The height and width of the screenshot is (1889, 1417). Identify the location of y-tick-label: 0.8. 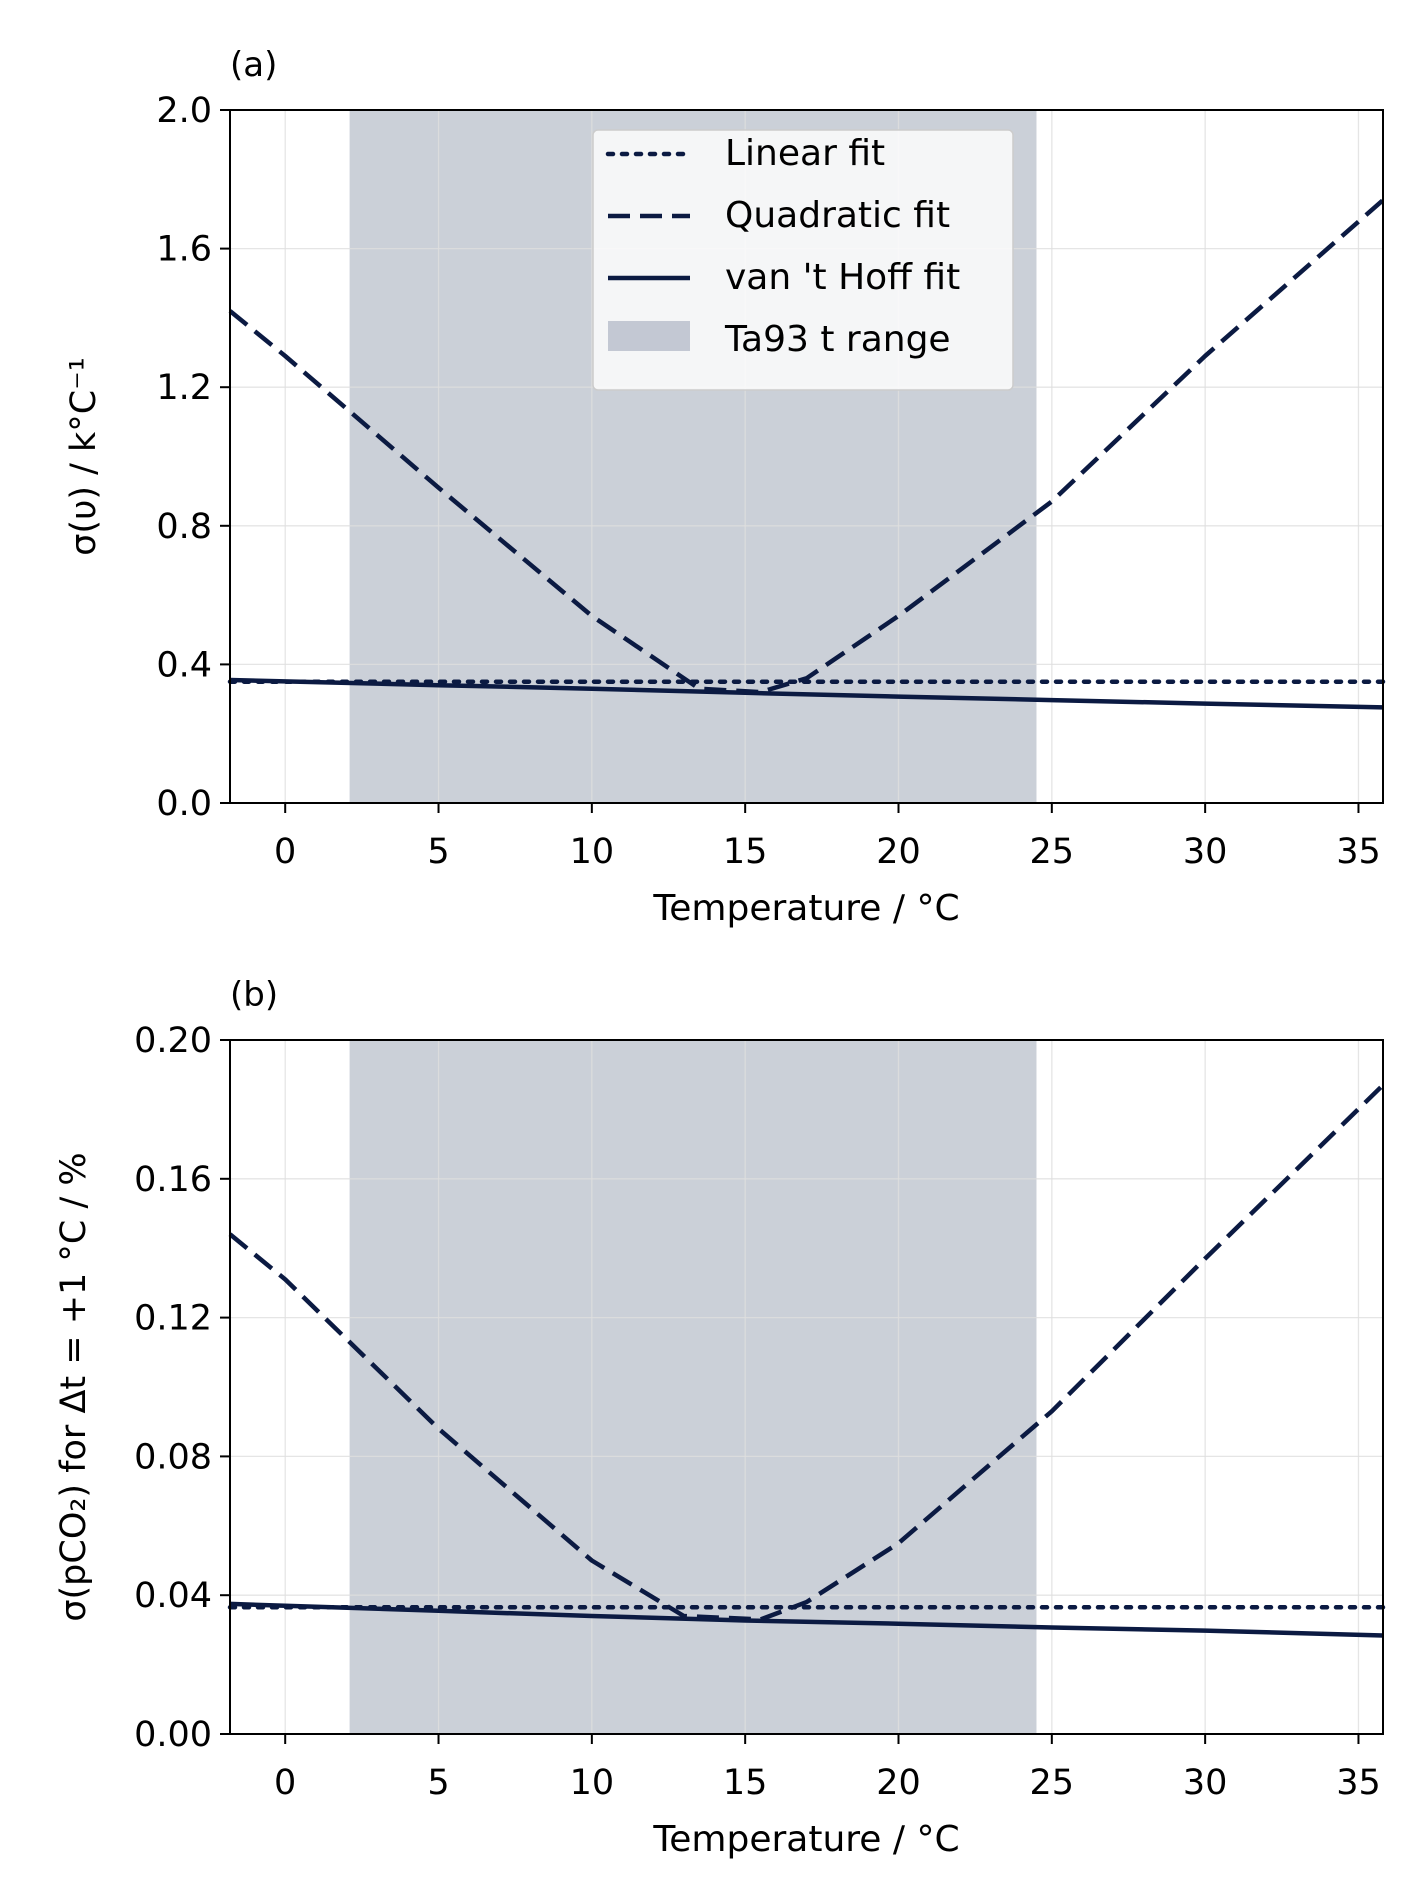
(184, 527).